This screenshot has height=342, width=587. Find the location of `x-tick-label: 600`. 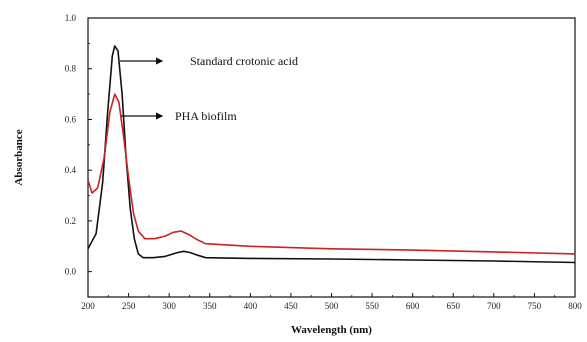

x-tick-label: 600 is located at coordinates (413, 306).